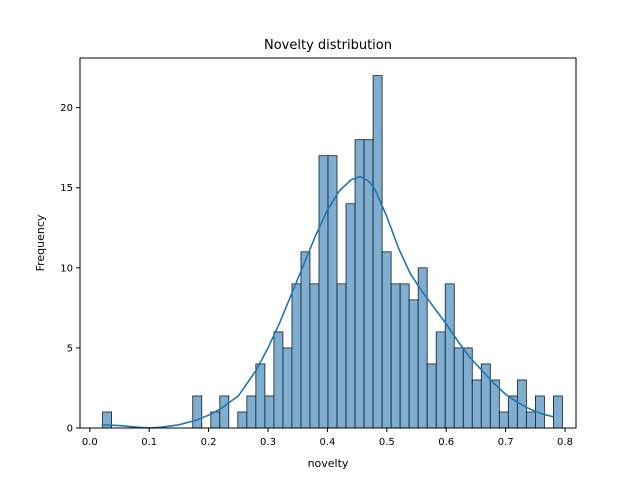 The width and height of the screenshot is (640, 480). I want to click on y-axis-label: Frequency, so click(40, 242).